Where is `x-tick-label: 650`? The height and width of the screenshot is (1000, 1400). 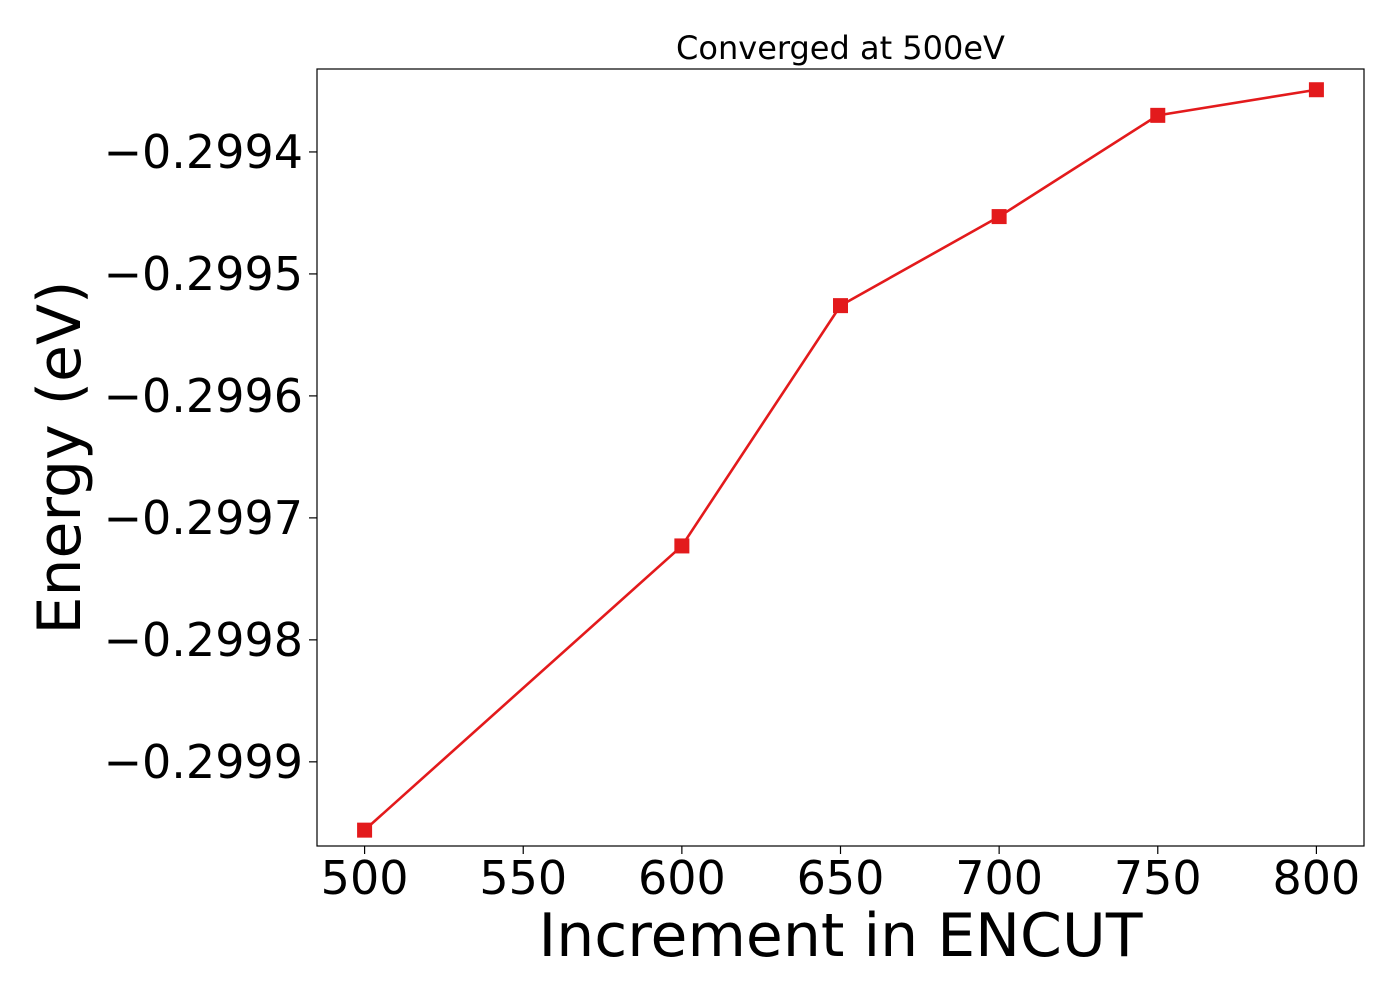 x-tick-label: 650 is located at coordinates (841, 878).